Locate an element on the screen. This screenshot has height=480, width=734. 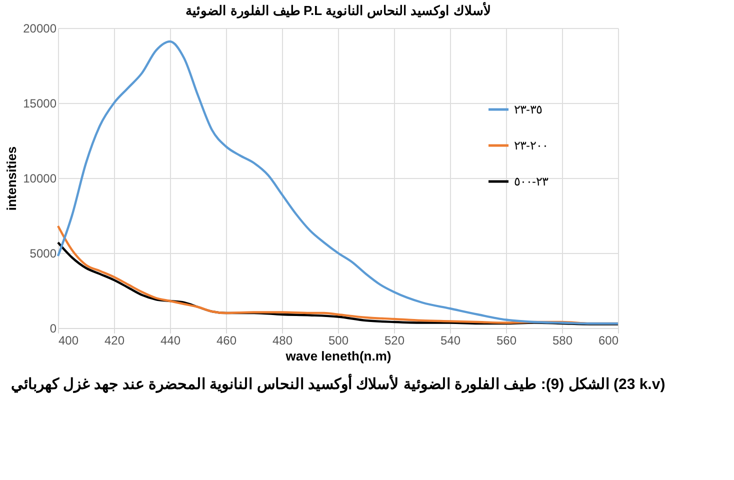
x-tick-label: 460 is located at coordinates (226, 341).